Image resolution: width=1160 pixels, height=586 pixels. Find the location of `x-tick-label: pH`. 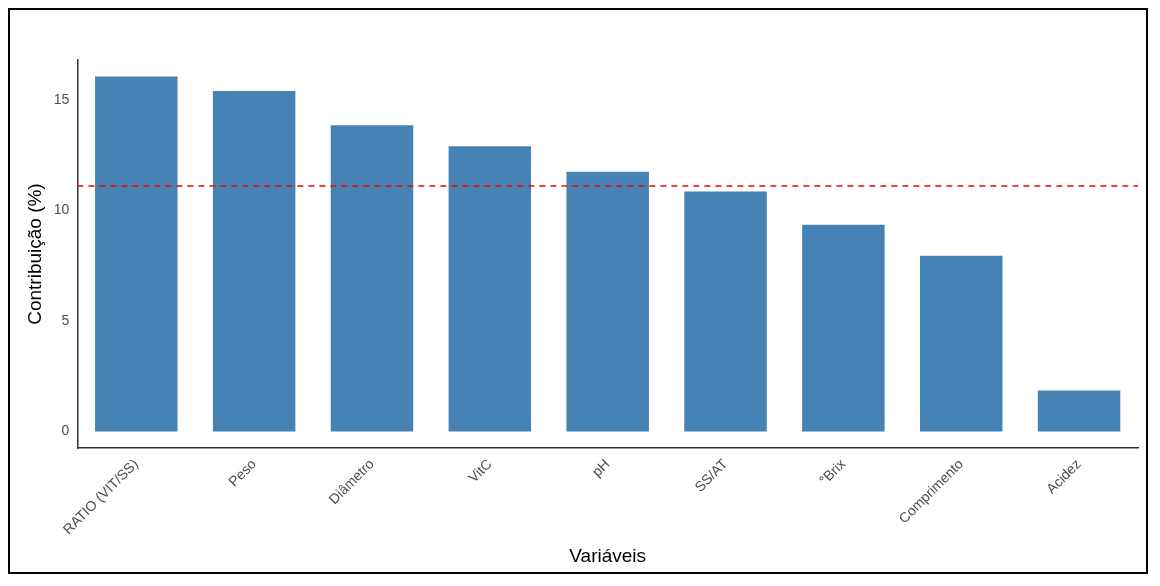

x-tick-label: pH is located at coordinates (600, 467).